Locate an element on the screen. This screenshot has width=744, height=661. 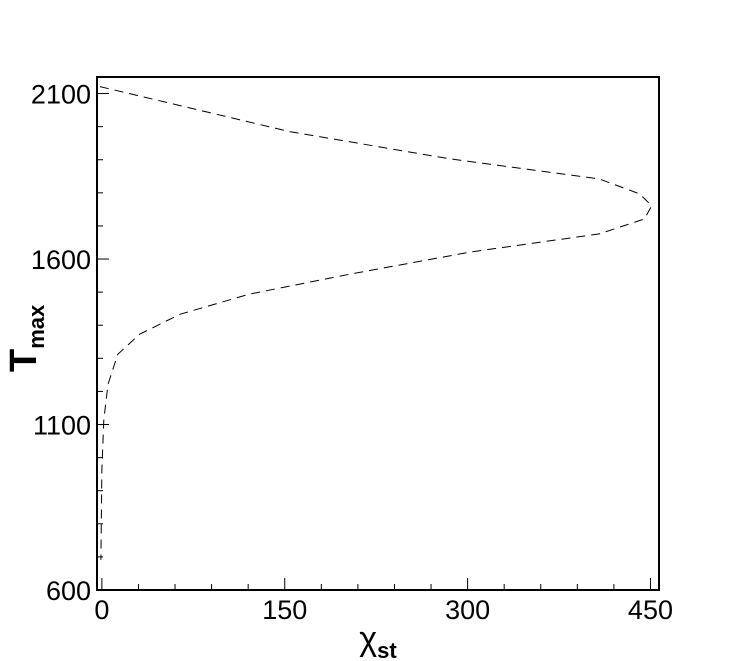
y-tick-label: 600 is located at coordinates (68, 591).